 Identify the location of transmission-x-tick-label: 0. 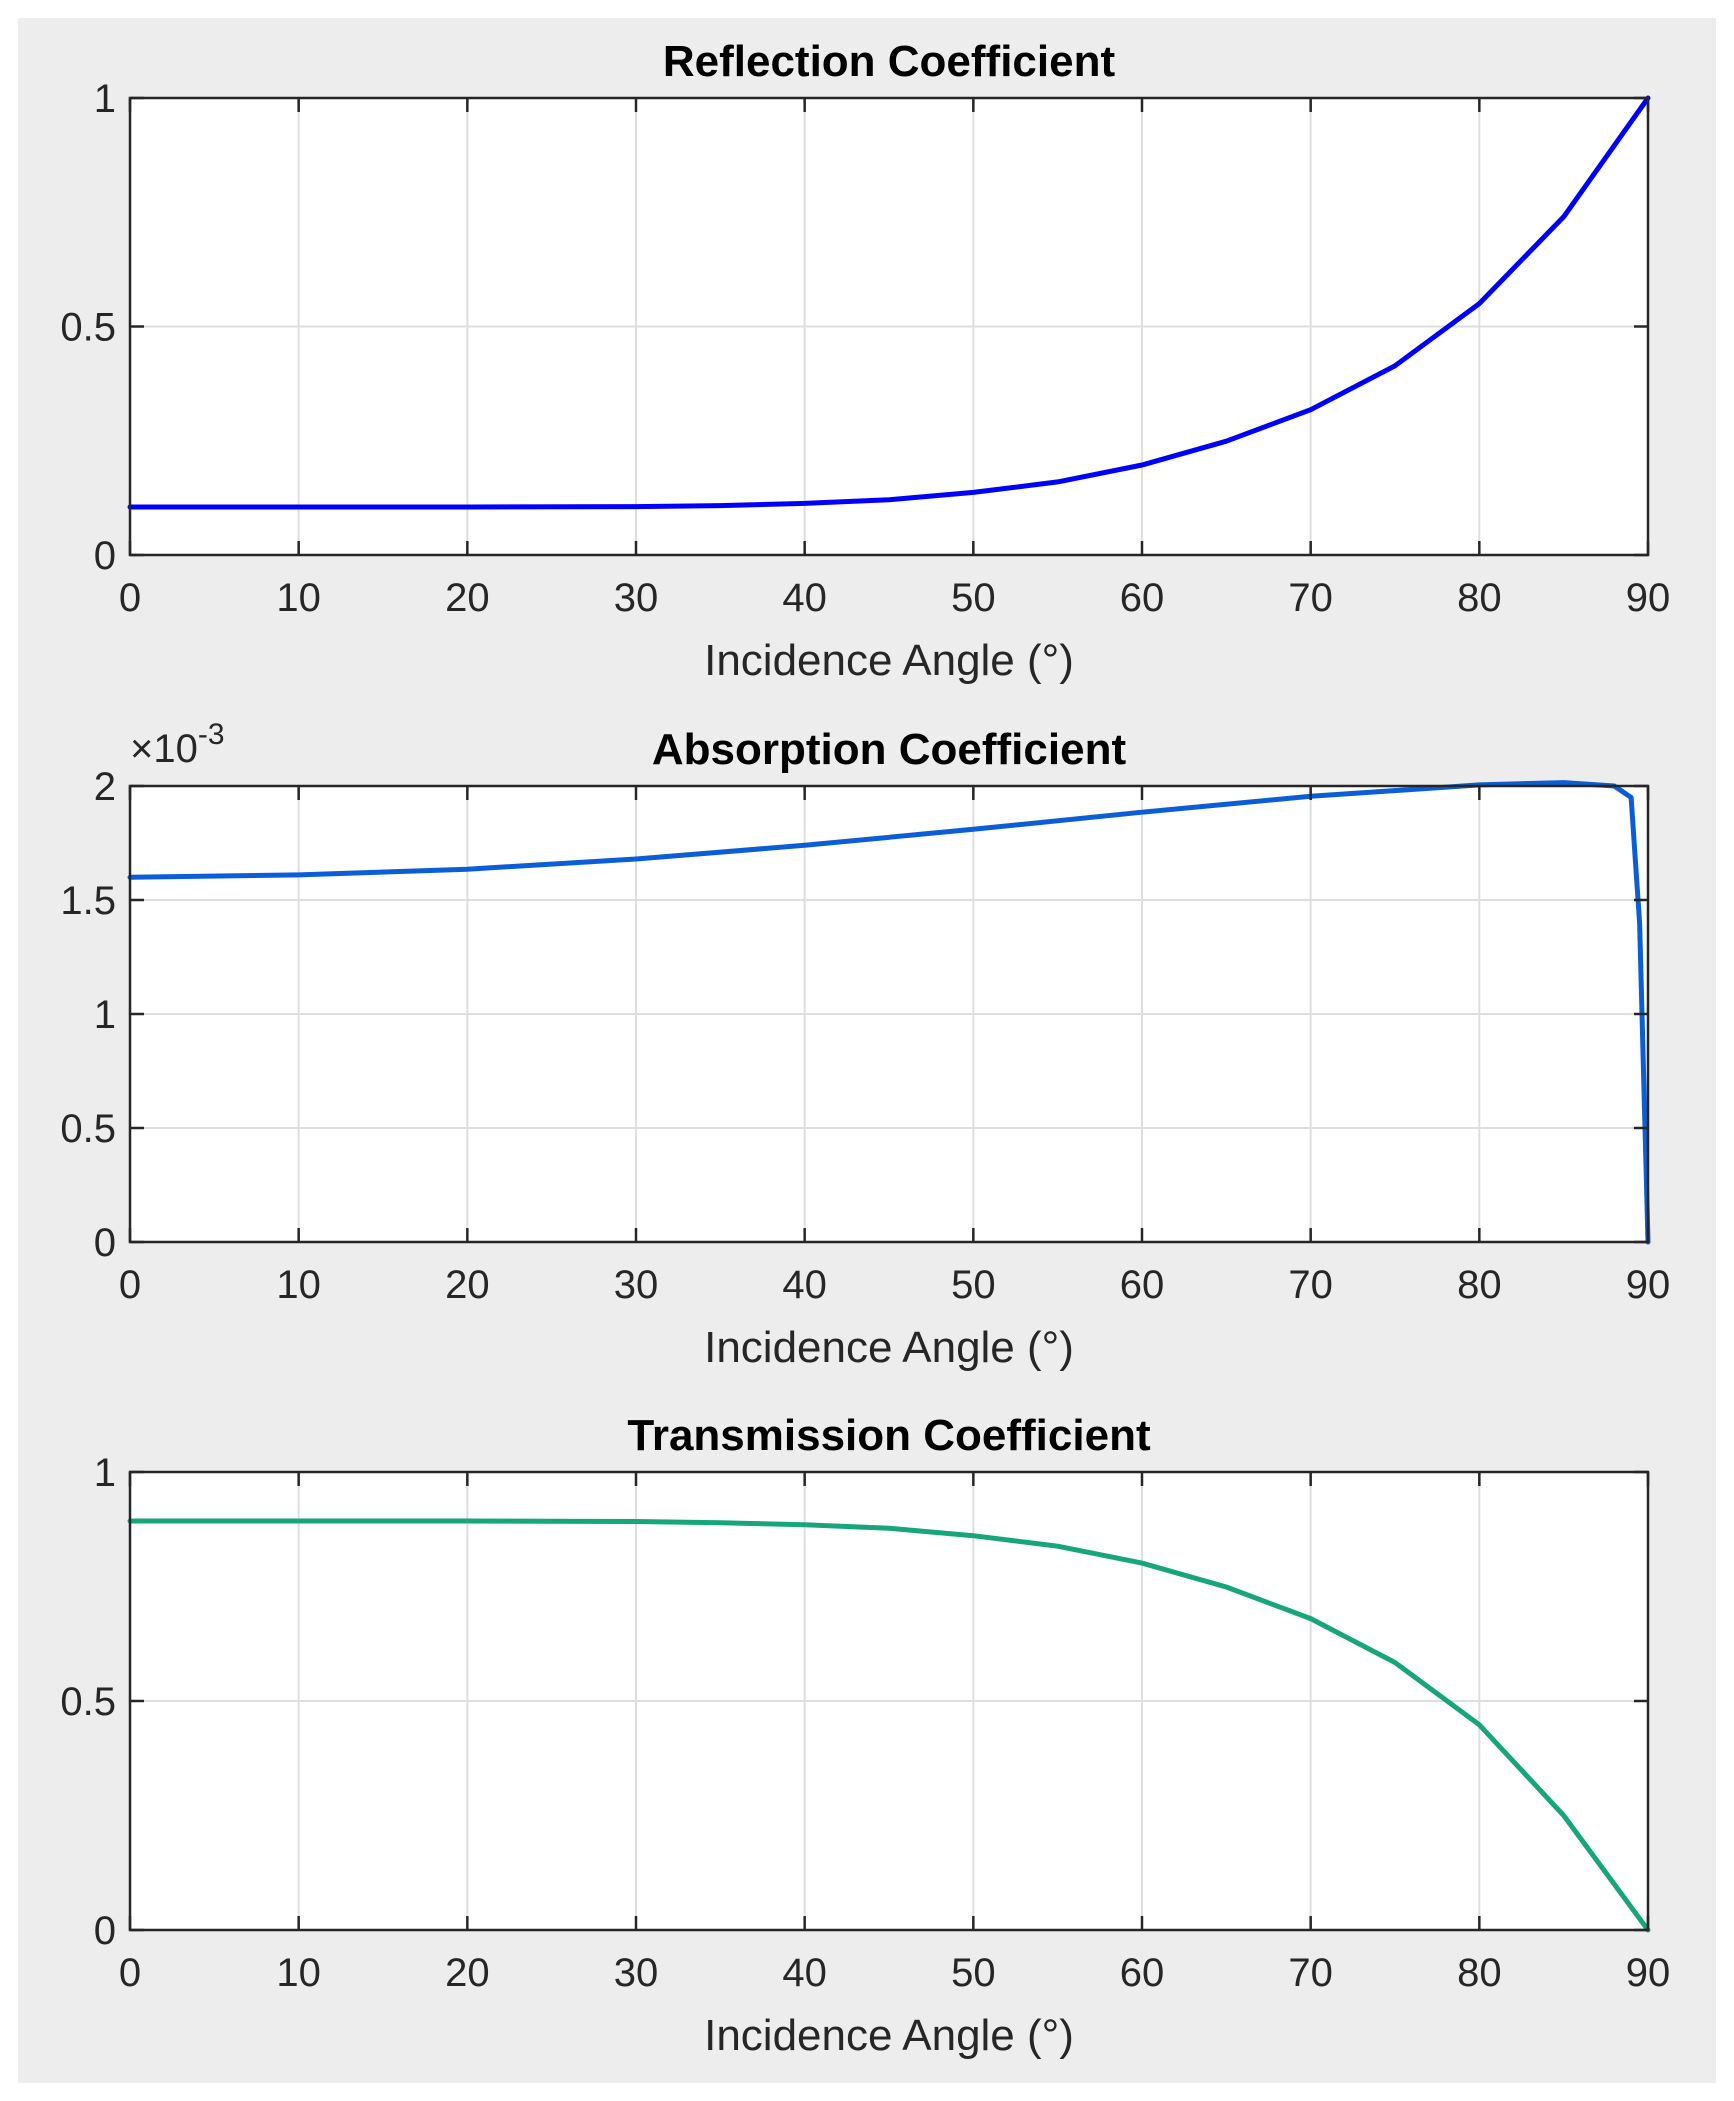
(130, 1973).